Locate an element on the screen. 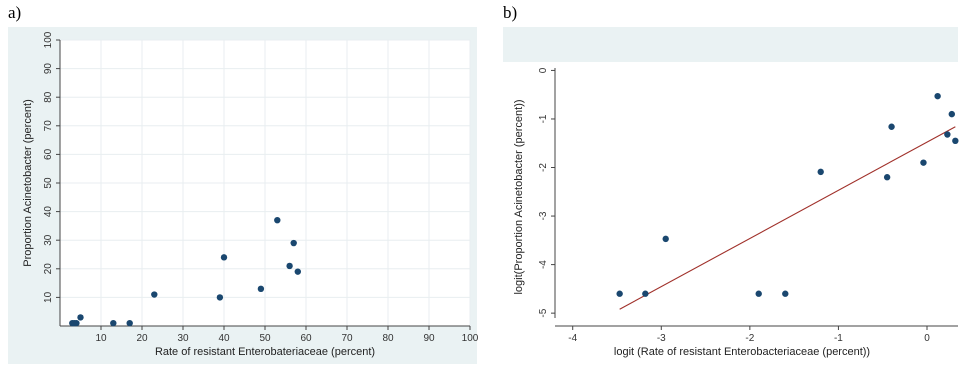  panel-b-y-tick-label: -1 is located at coordinates (543, 118).